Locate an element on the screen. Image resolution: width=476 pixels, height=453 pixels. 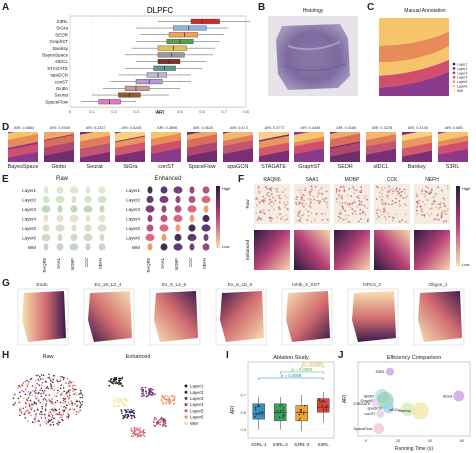
celltype-title: Ex_6_L4_6 is located at coordinates (174, 285).